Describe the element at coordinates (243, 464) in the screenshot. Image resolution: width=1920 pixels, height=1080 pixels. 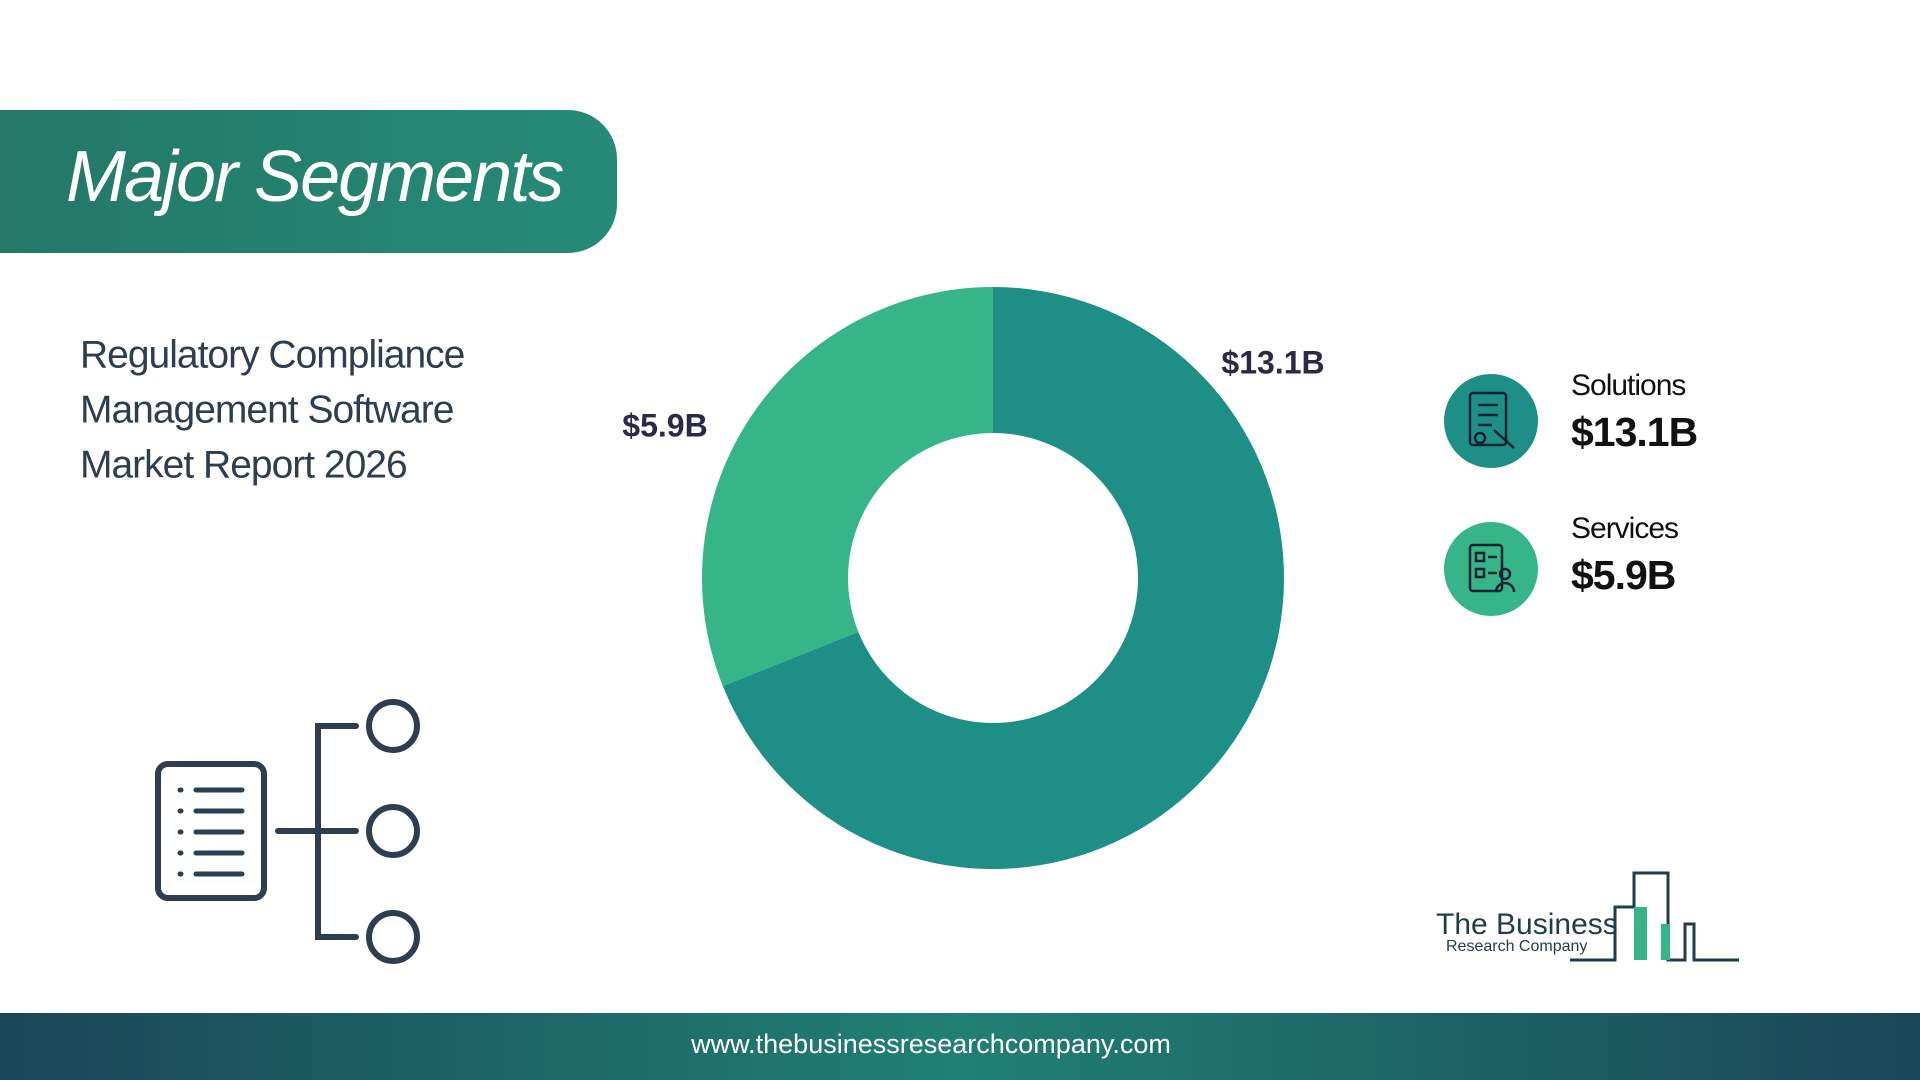
I see `subtitle-line: Market Report 2026` at that location.